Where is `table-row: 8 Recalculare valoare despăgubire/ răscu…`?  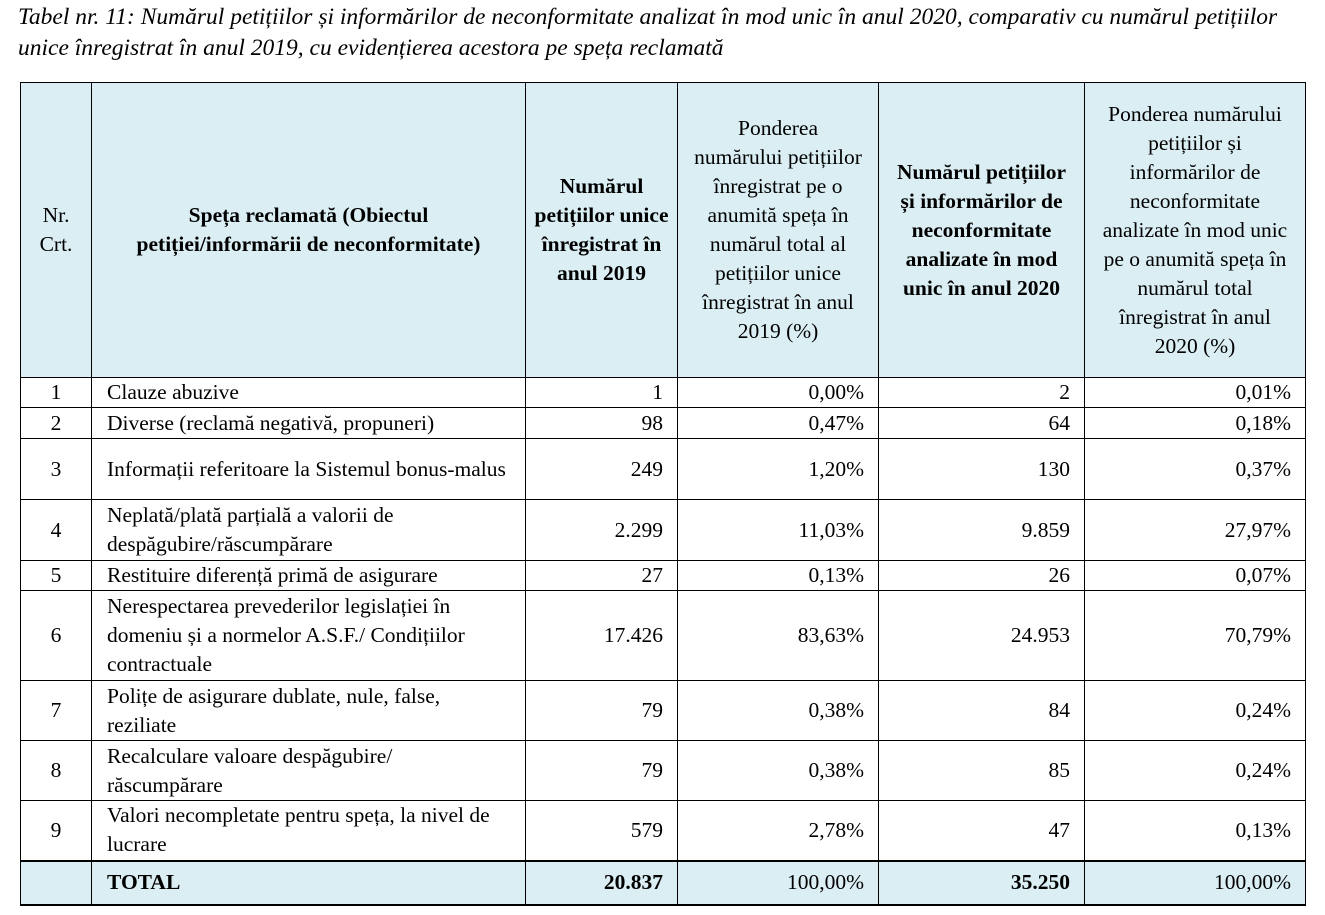 table-row: 8 Recalculare valoare despăgubire/ răscu… is located at coordinates (663, 770).